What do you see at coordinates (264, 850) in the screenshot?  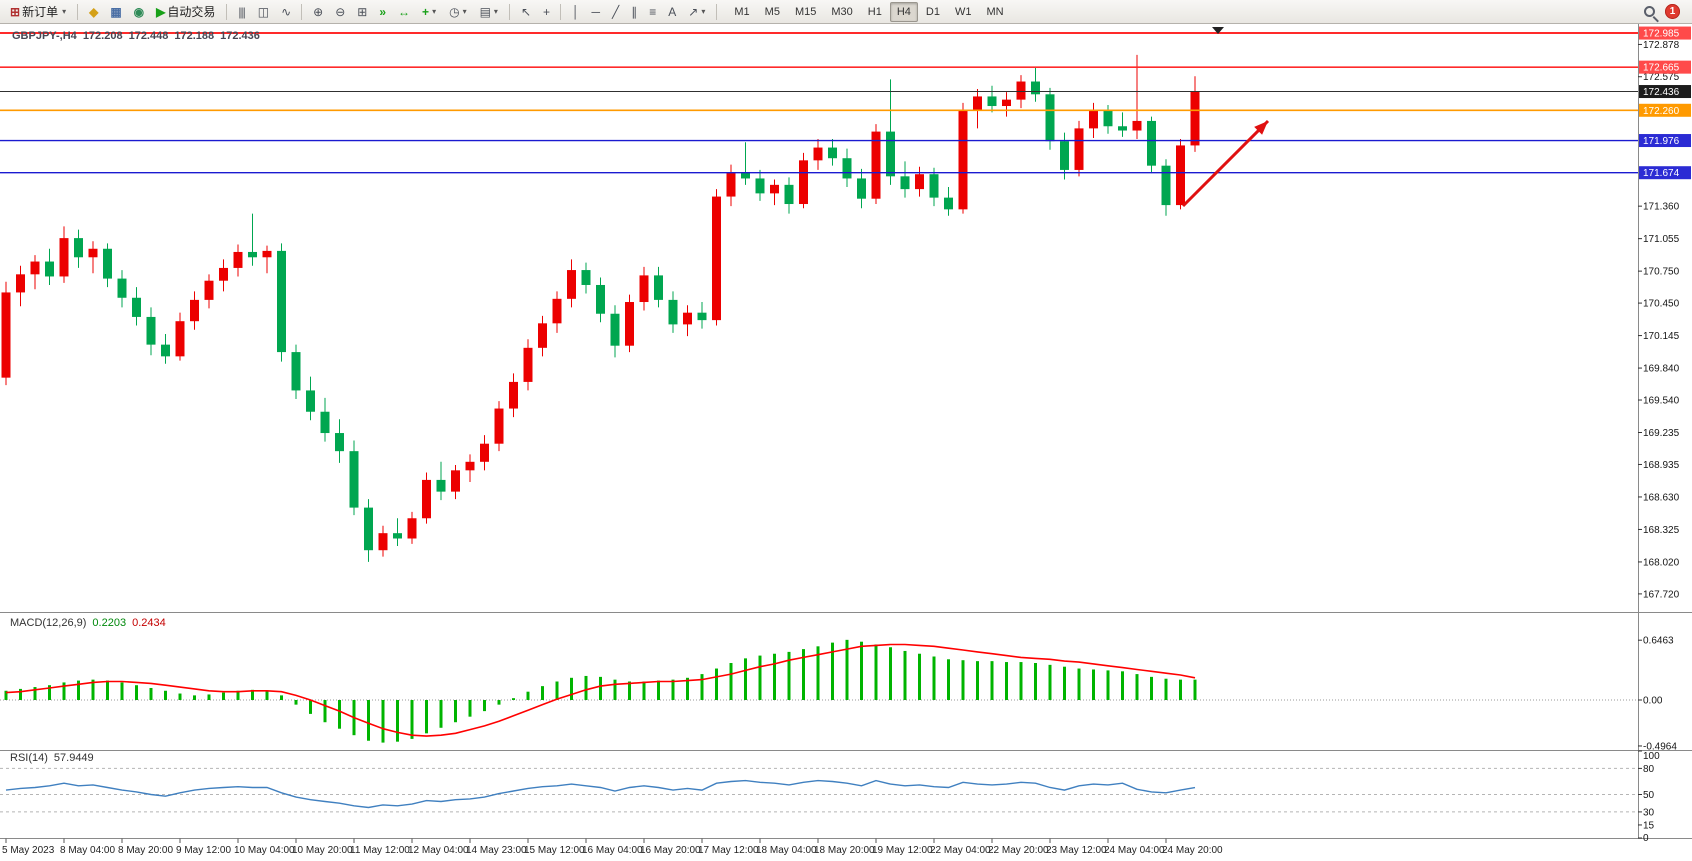 I see `time-label: 10 May 04:00` at bounding box center [264, 850].